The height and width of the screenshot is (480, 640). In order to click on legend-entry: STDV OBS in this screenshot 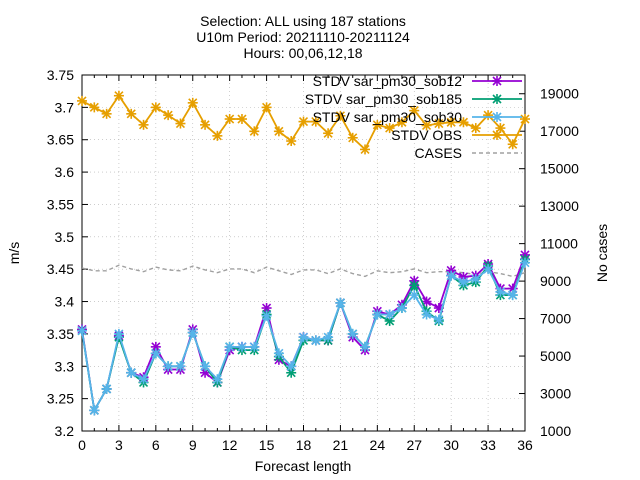, I will do `click(456, 135)`.